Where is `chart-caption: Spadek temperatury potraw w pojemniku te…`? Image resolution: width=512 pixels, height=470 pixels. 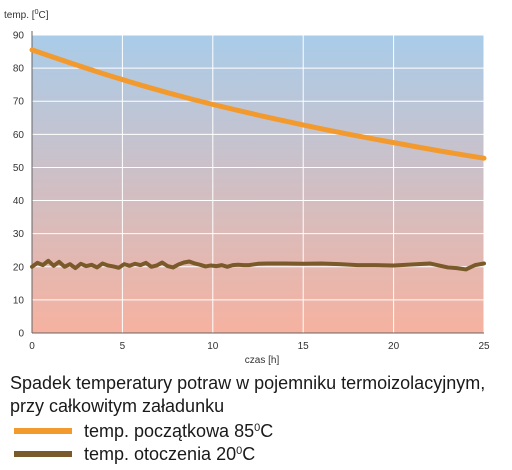
chart-caption: Spadek temperatury potraw w pojemniku te… is located at coordinates (248, 394).